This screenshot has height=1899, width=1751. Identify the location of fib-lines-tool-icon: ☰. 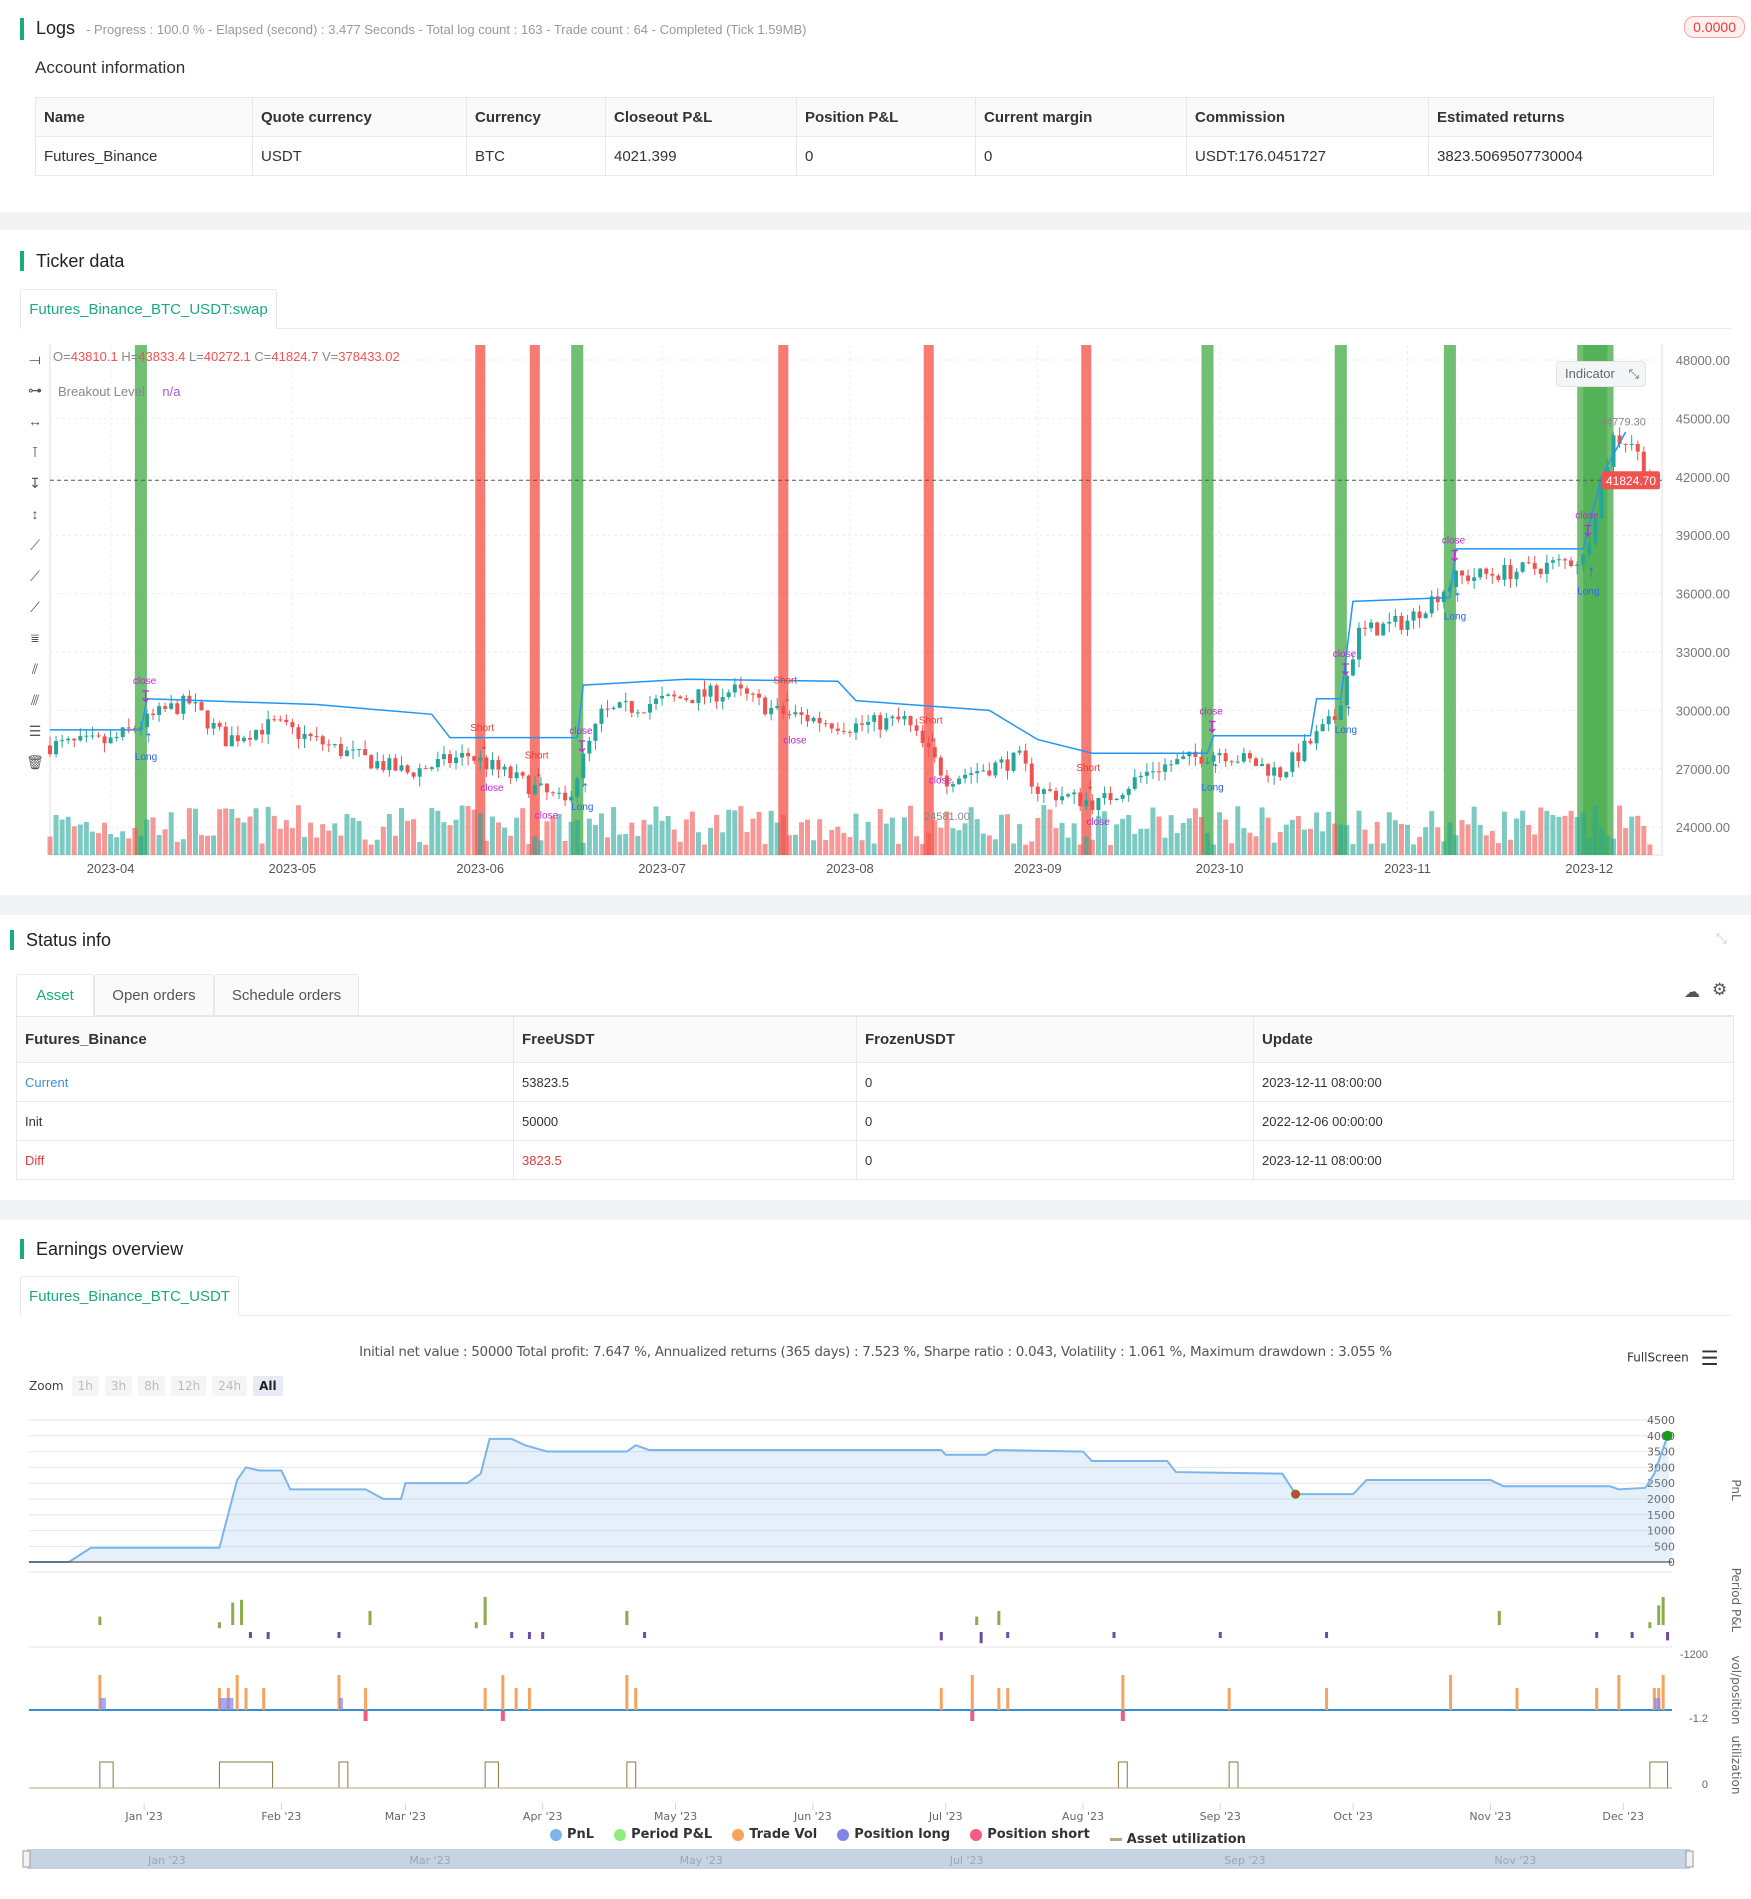
(35, 731).